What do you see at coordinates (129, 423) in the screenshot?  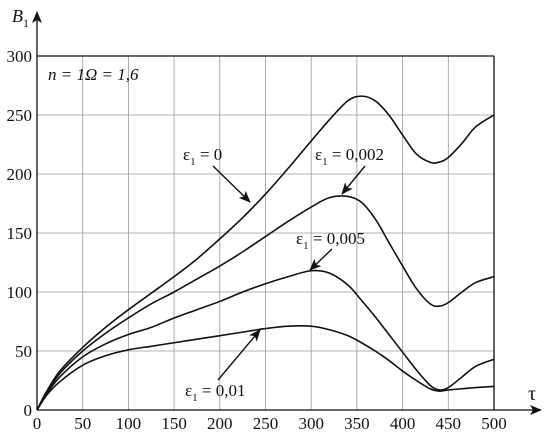 I see `x-tick-label: 100` at bounding box center [129, 423].